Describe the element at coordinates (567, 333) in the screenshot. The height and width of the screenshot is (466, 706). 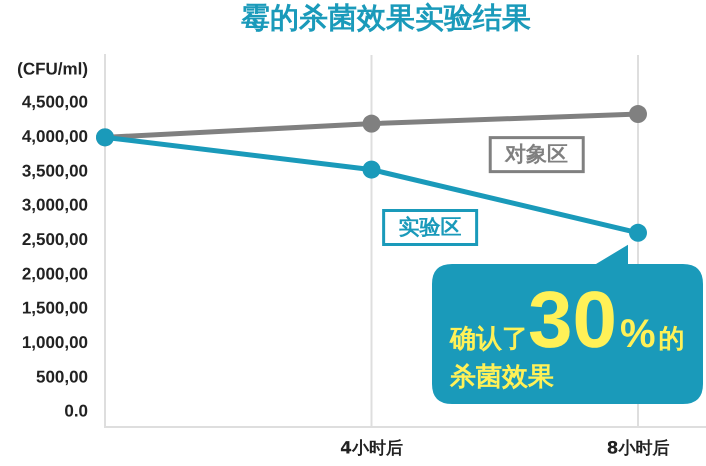
I see `text: 确认了30%的杀菌效果` at that location.